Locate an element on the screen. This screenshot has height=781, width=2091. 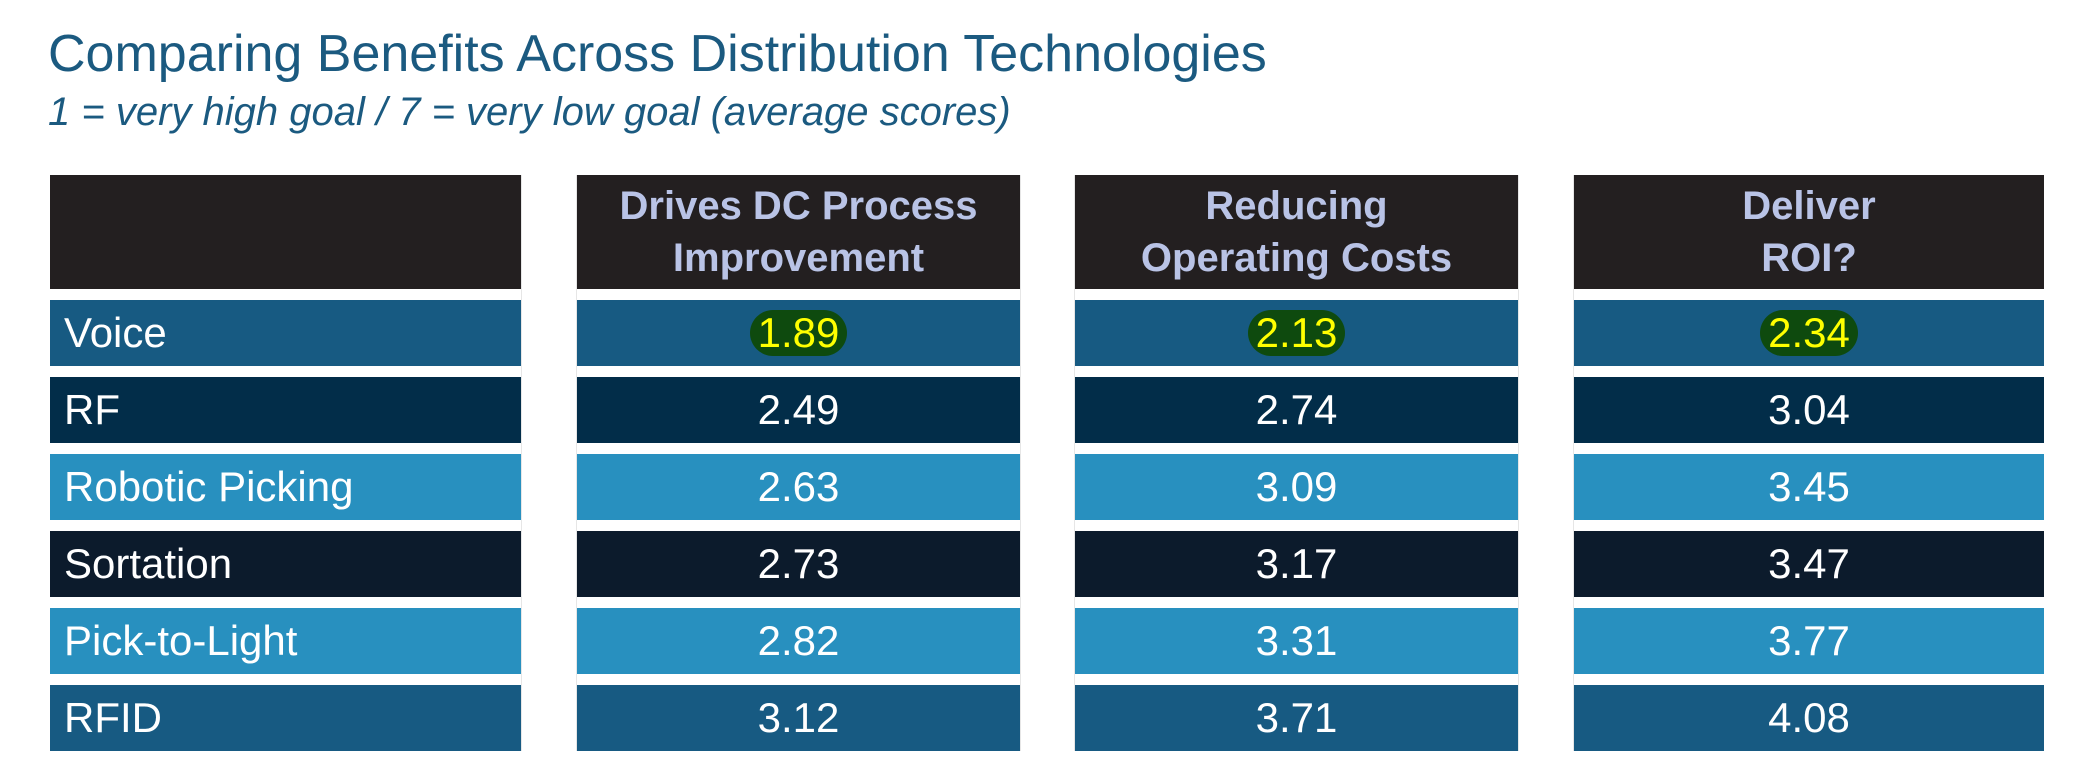
value-cell: 3.31 is located at coordinates (1296, 641).